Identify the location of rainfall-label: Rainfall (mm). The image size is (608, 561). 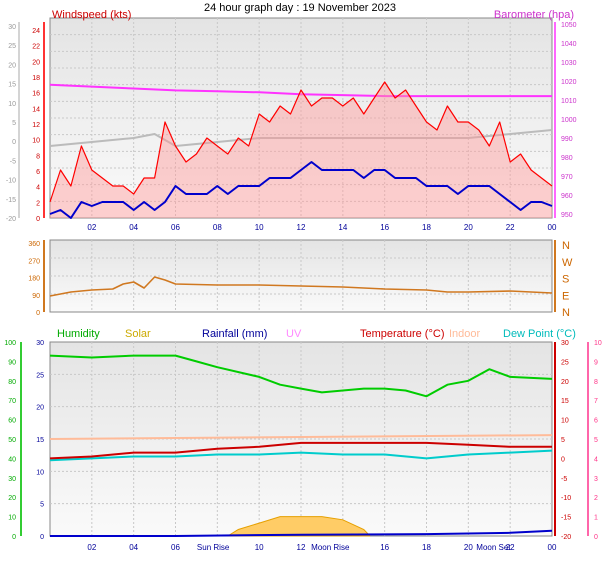
(234, 334).